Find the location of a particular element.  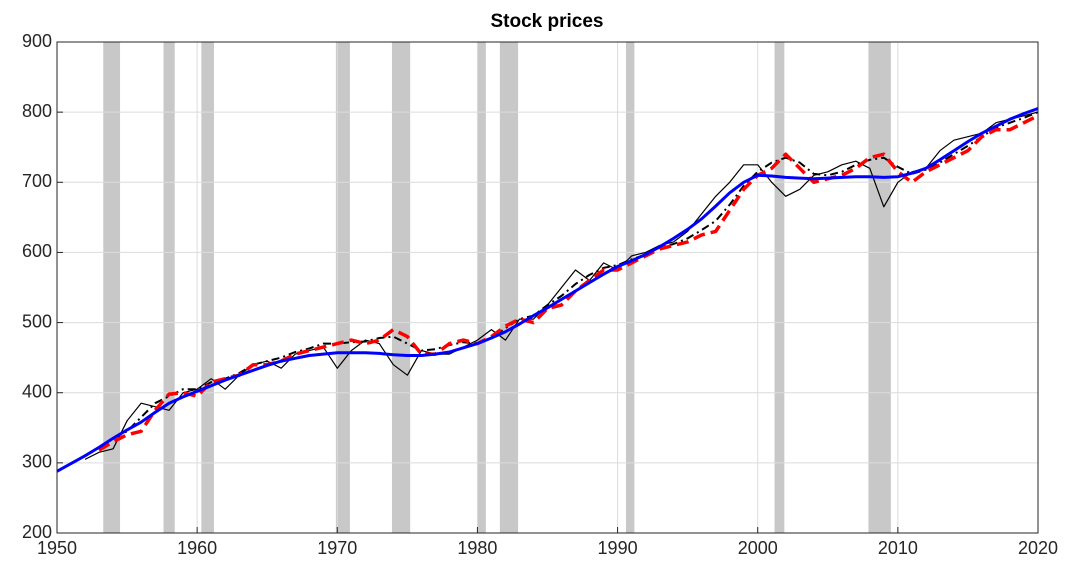

x-tick-label: 2010 is located at coordinates (898, 548).